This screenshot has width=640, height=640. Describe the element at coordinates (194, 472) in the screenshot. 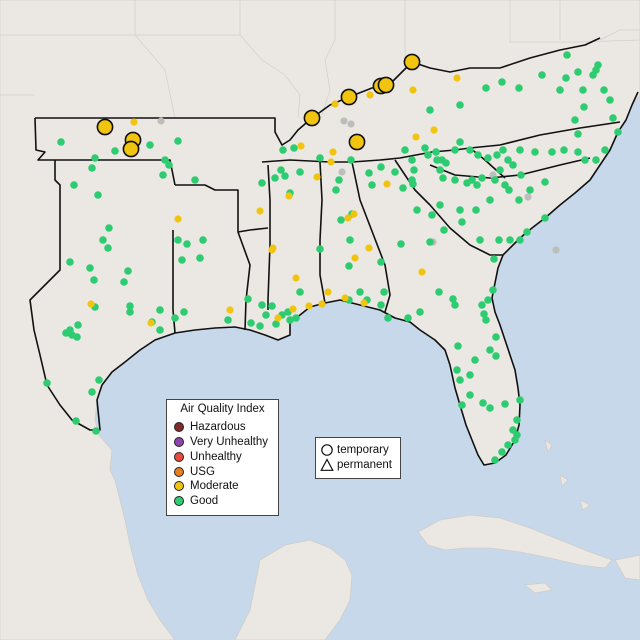

I see `legend-item-usg: USG` at that location.